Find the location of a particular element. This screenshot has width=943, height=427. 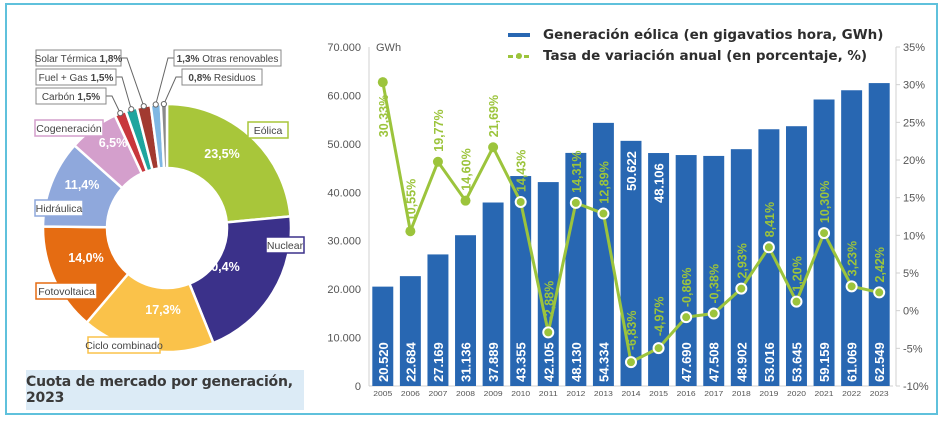

x-tick-label: 2010 is located at coordinates (520, 393).